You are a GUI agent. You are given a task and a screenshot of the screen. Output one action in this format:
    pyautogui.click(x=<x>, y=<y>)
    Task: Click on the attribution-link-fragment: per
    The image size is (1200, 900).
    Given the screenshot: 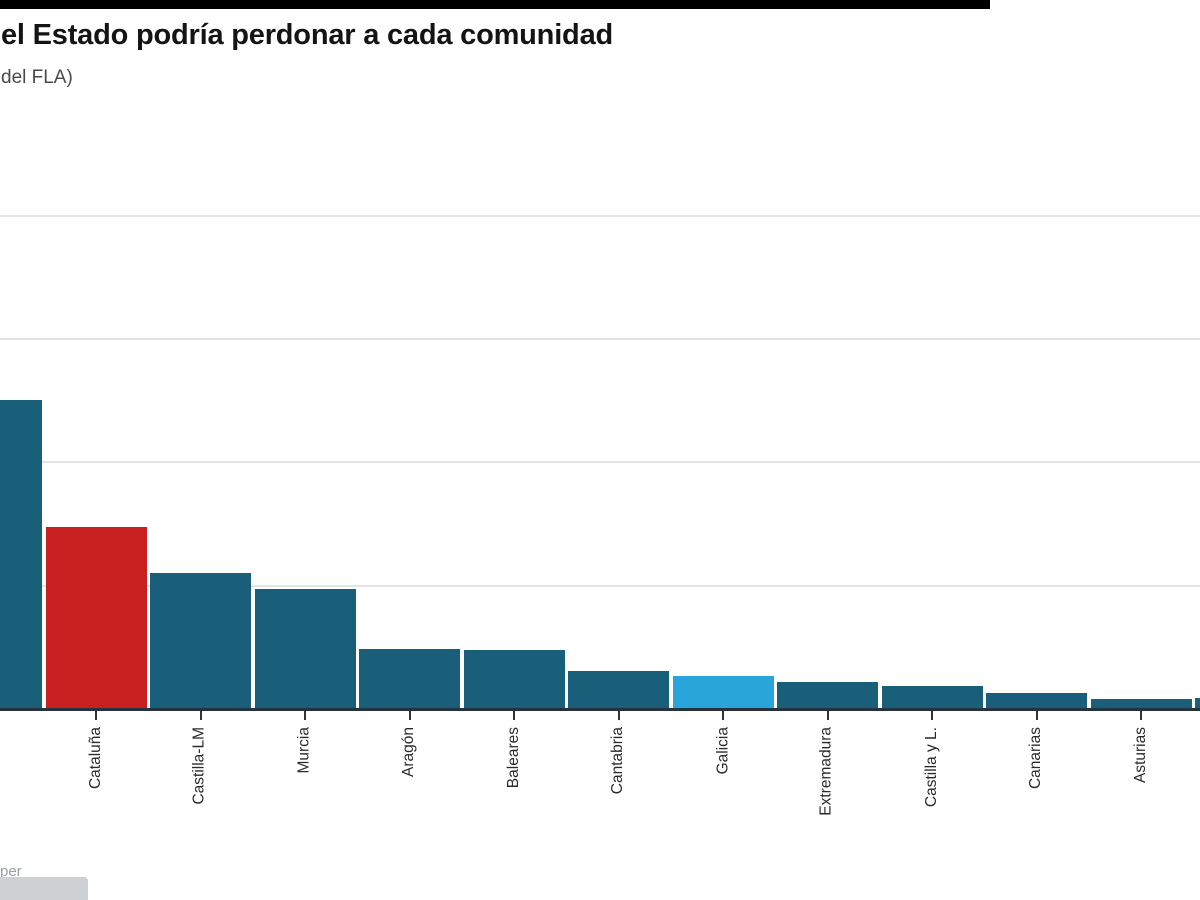 What is the action you would take?
    pyautogui.click(x=11, y=871)
    